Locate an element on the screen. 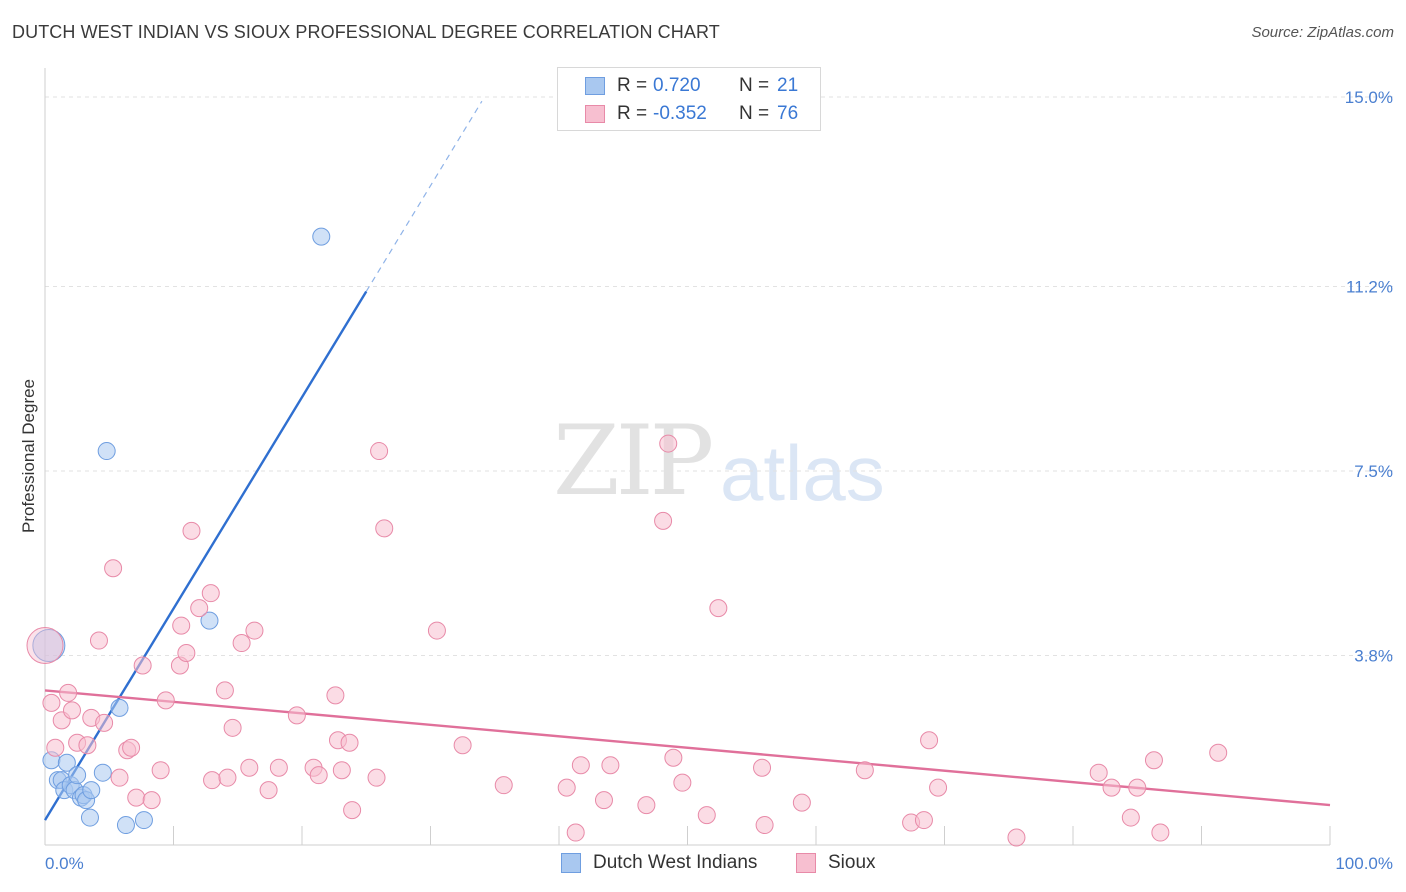  n-value: 21 is located at coordinates (788, 85).